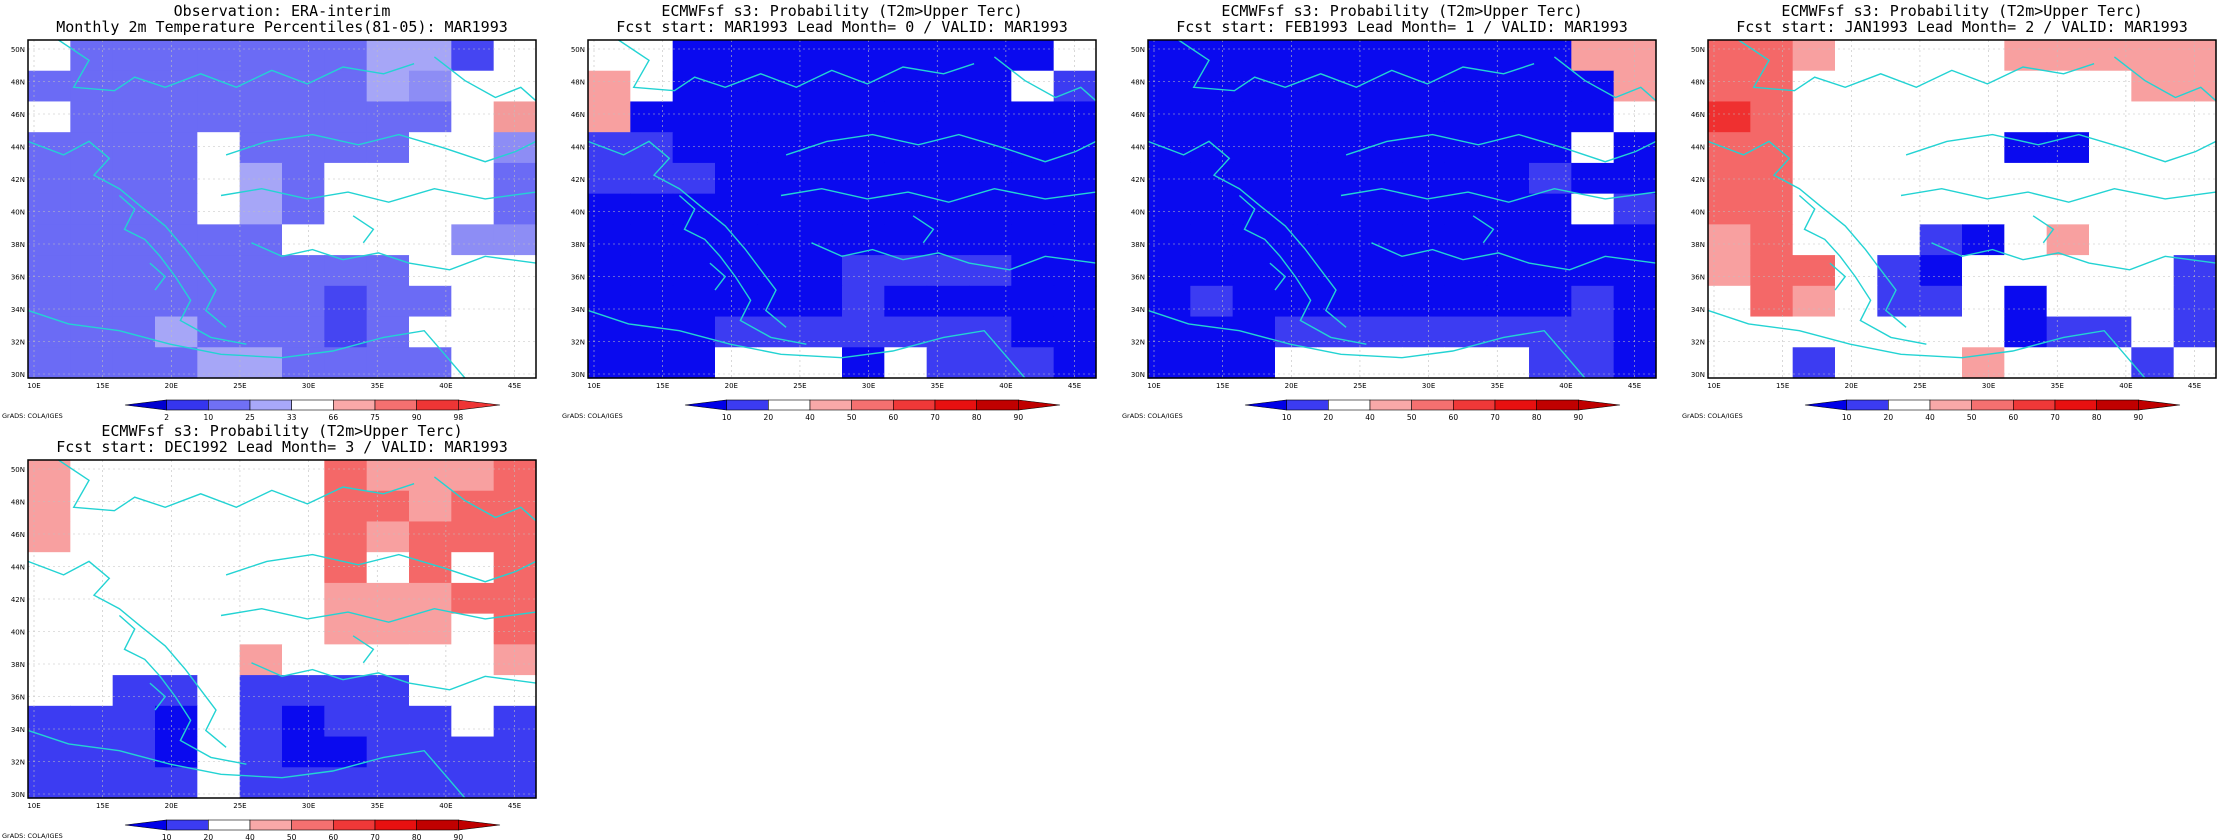 The image size is (2240, 840). What do you see at coordinates (1074, 386) in the screenshot?
I see `lon-tick-label: 45E` at bounding box center [1074, 386].